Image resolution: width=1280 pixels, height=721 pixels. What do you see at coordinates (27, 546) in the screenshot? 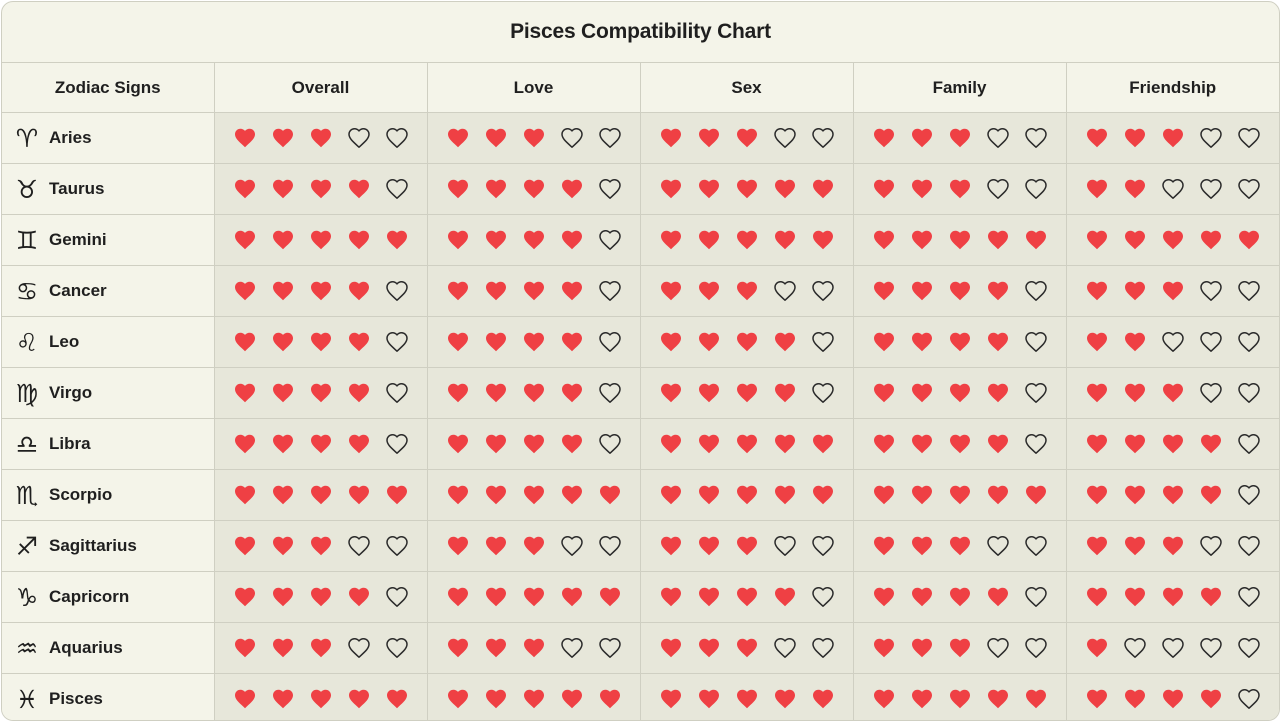
I see `sagittarius-icon: ♐︎` at bounding box center [27, 546].